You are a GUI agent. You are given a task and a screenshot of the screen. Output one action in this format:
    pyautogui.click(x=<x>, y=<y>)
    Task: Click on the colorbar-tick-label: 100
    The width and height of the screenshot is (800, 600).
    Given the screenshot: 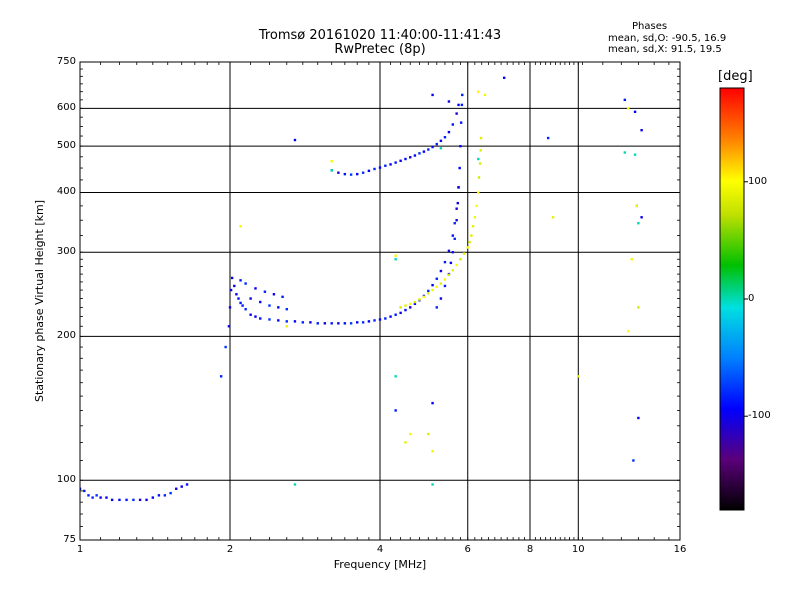 What is the action you would take?
    pyautogui.click(x=758, y=181)
    